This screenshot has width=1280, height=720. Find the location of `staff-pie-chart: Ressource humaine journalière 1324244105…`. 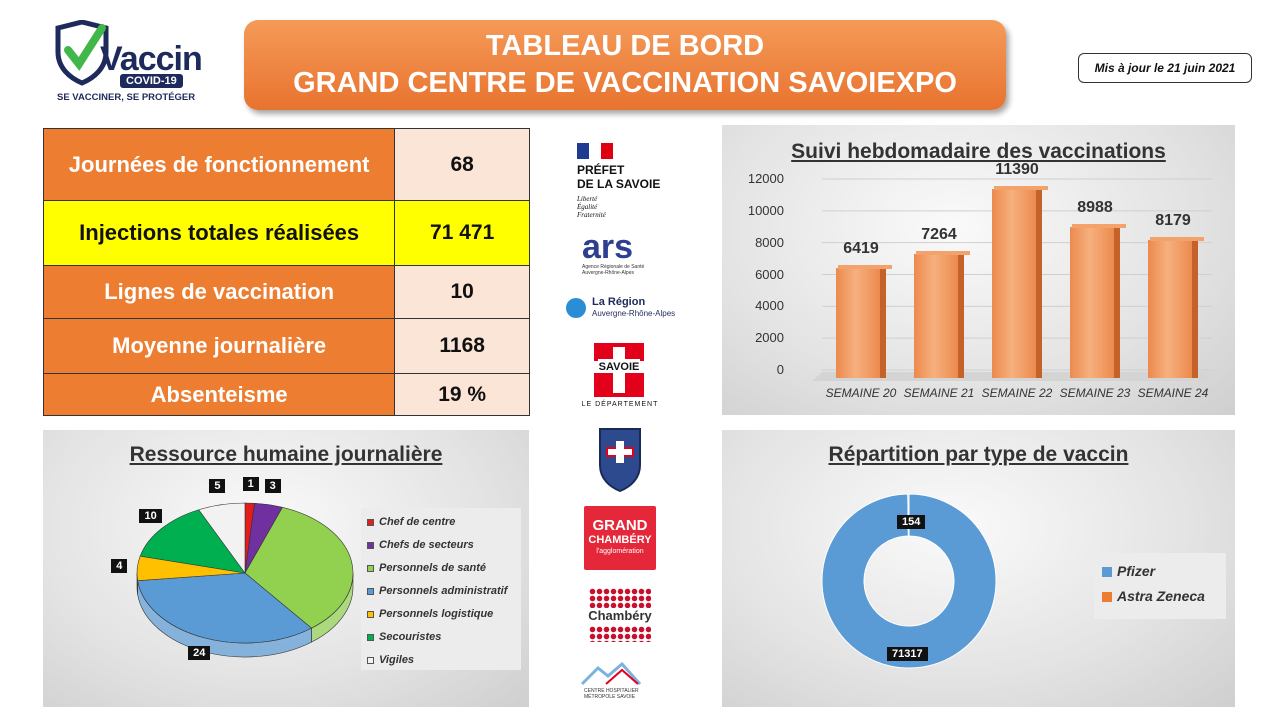

staff-pie-chart: Ressource humaine journalière 1324244105… is located at coordinates (286, 568).